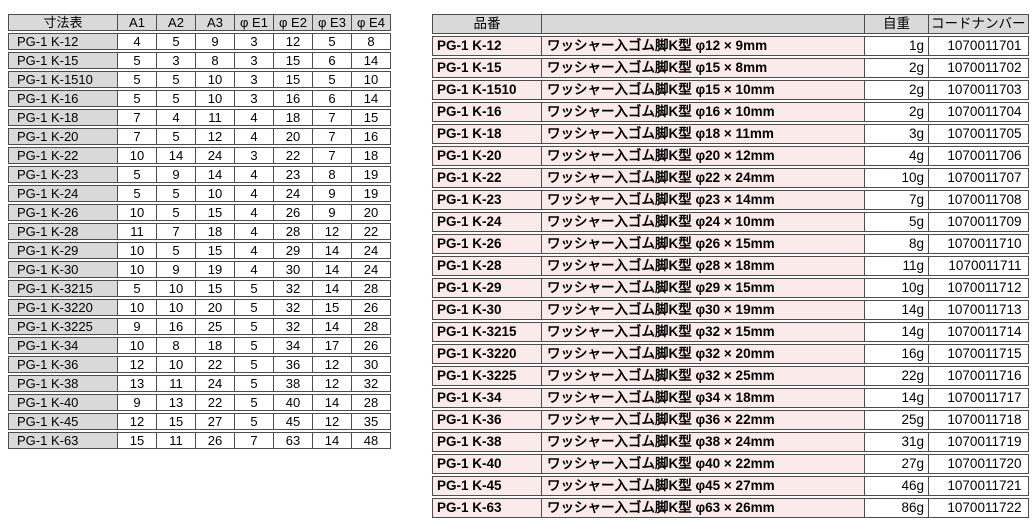 This screenshot has height=527, width=1033. What do you see at coordinates (199, 364) in the screenshot?
I see `table-row: PG-1 K-36 12 10 22 5 36 12 30` at bounding box center [199, 364].